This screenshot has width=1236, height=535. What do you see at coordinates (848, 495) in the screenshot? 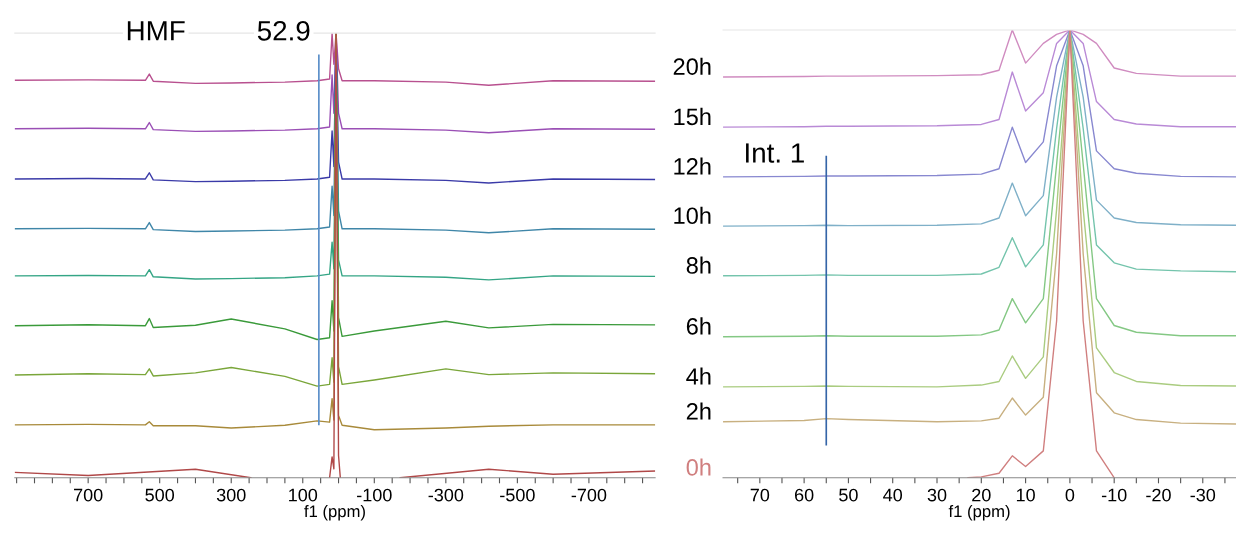
I see `x-tick-label: 50` at bounding box center [848, 495].